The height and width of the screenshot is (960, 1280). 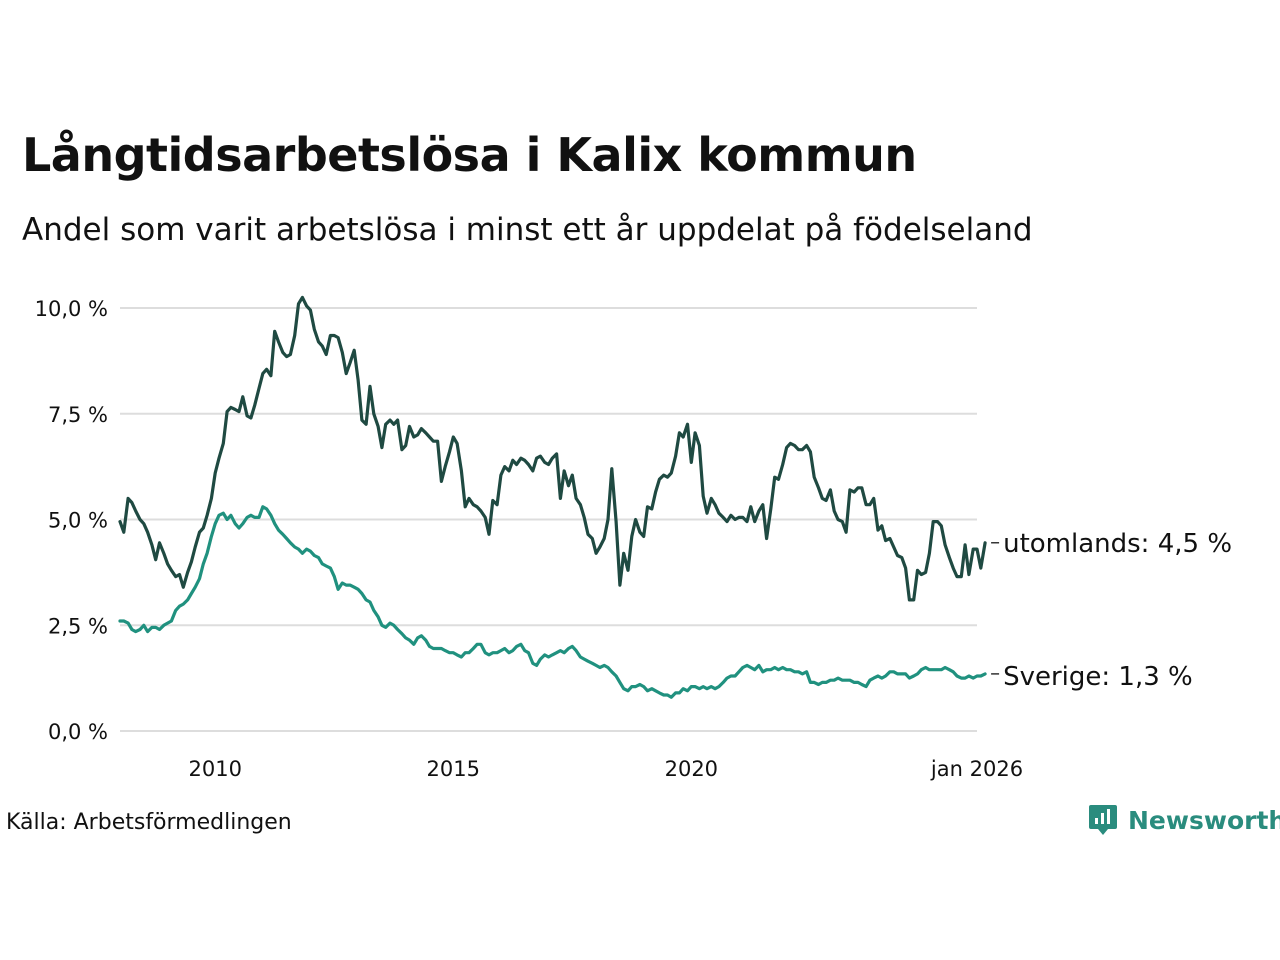 I want to click on x-tick-label: 2010, so click(x=214, y=769).